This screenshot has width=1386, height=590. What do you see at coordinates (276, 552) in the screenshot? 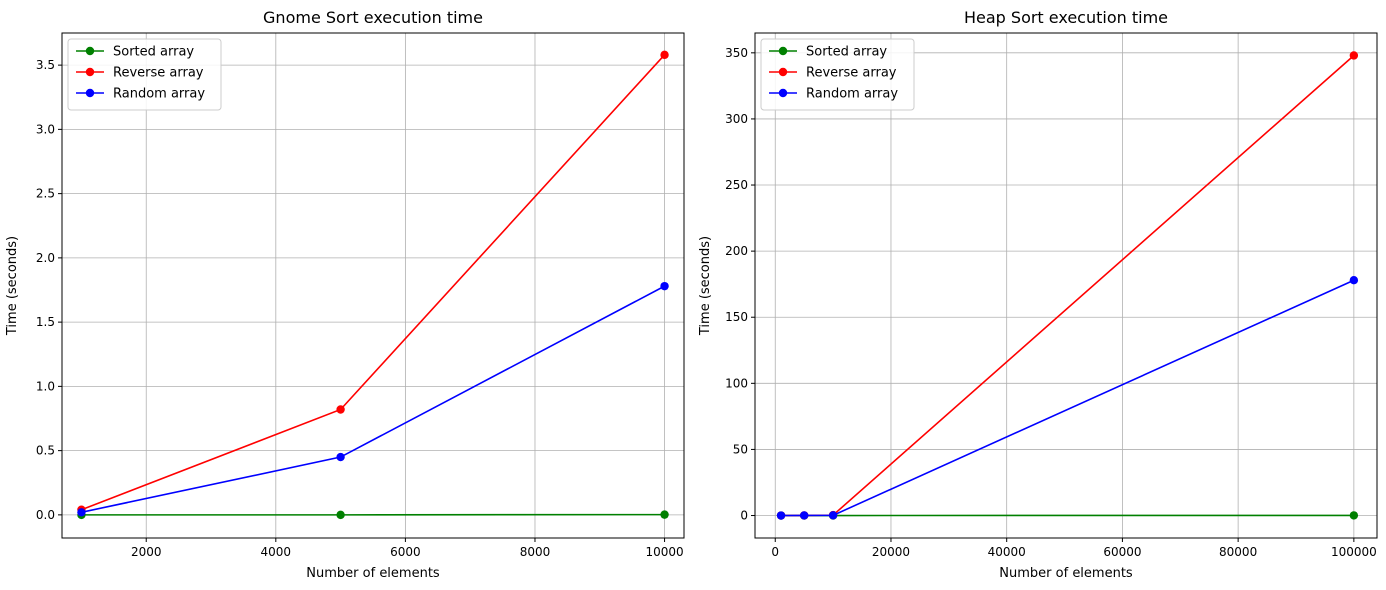
I see `x-tick-label: 4000` at bounding box center [276, 552].